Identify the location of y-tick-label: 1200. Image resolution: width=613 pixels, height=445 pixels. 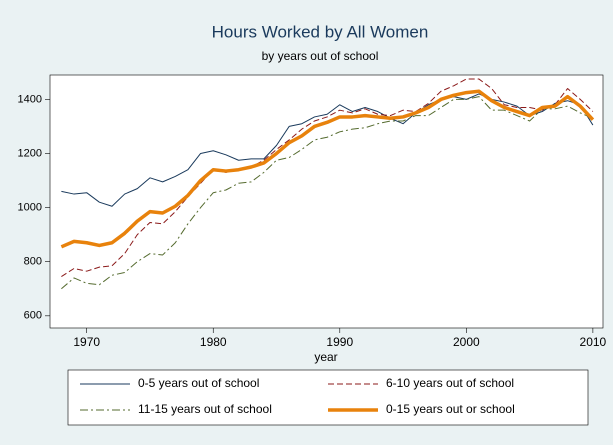
(30, 153).